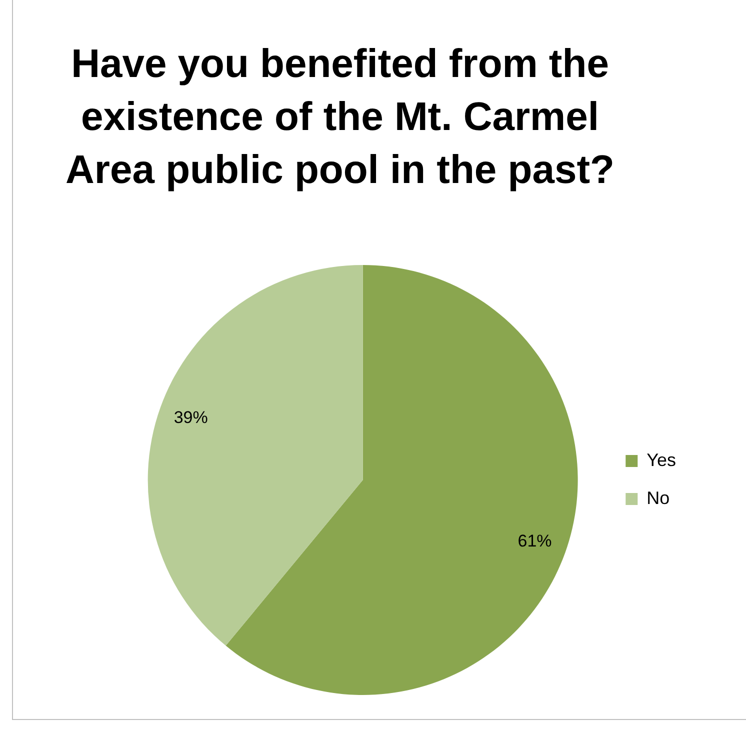  I want to click on data-label: 61%, so click(535, 541).